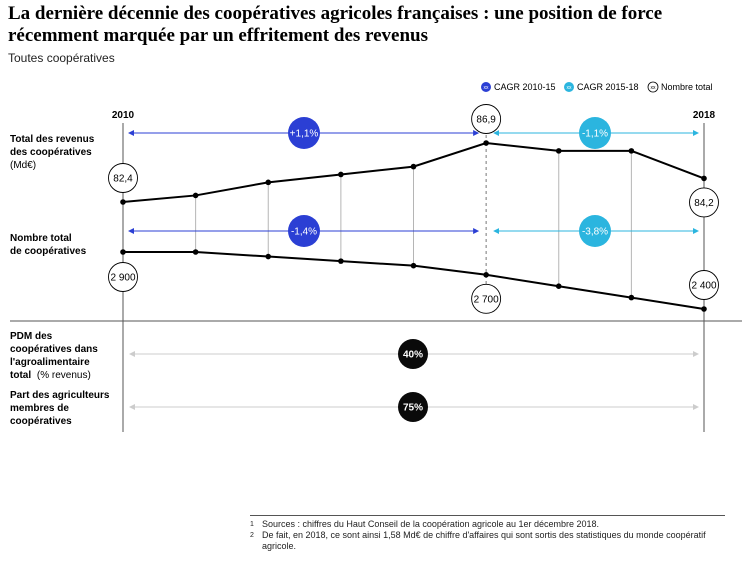 This screenshot has height=572, width=747. I want to click on legend-label: Nombre total, so click(687, 87).